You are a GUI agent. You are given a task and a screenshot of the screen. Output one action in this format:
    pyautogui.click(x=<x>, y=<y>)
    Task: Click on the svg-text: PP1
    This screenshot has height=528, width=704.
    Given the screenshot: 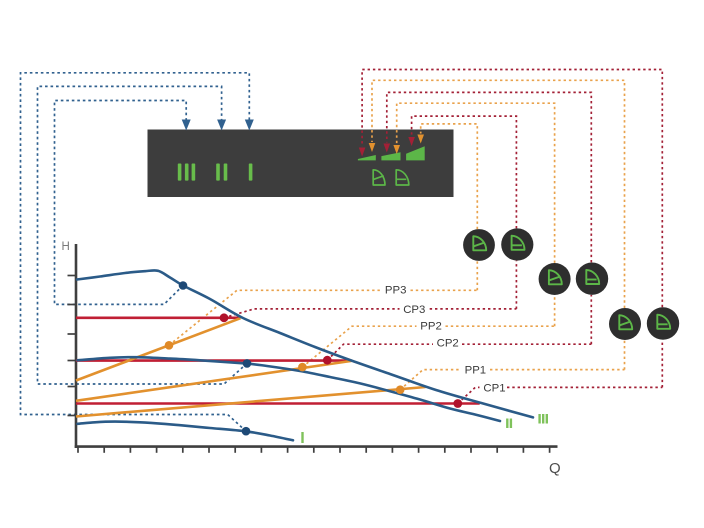 What is the action you would take?
    pyautogui.click(x=476, y=371)
    